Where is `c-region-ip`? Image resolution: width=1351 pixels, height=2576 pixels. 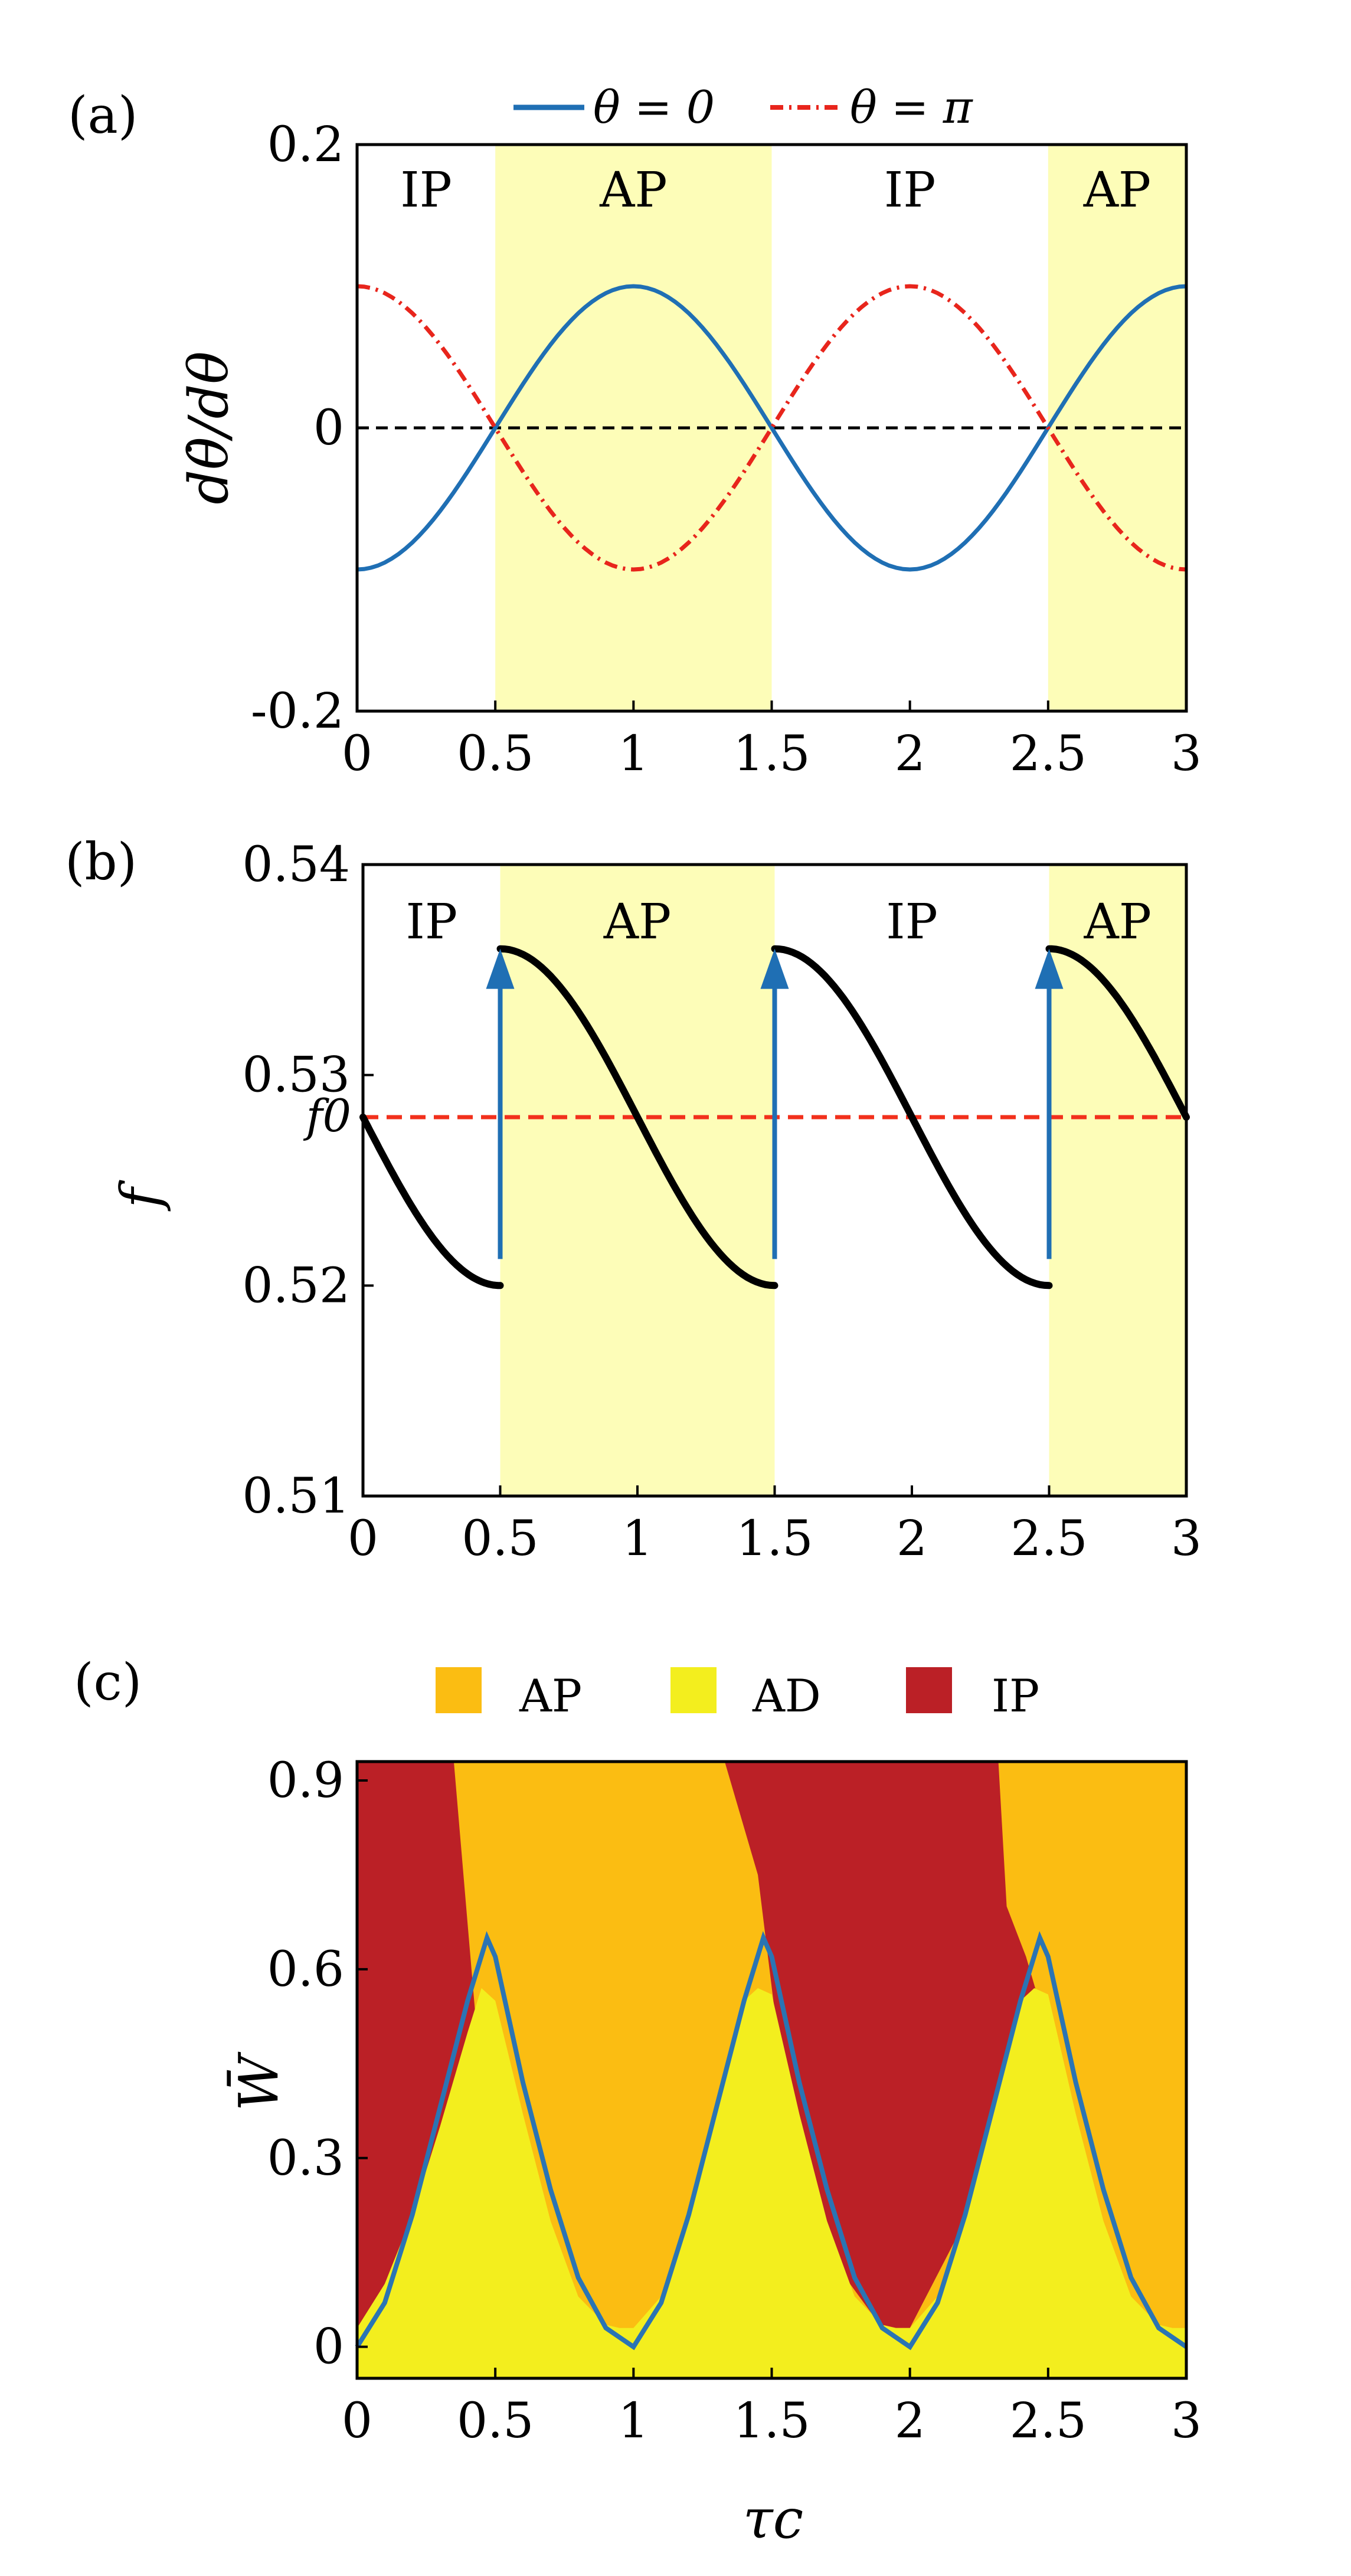
c-region-ip is located at coordinates (886, 2045).